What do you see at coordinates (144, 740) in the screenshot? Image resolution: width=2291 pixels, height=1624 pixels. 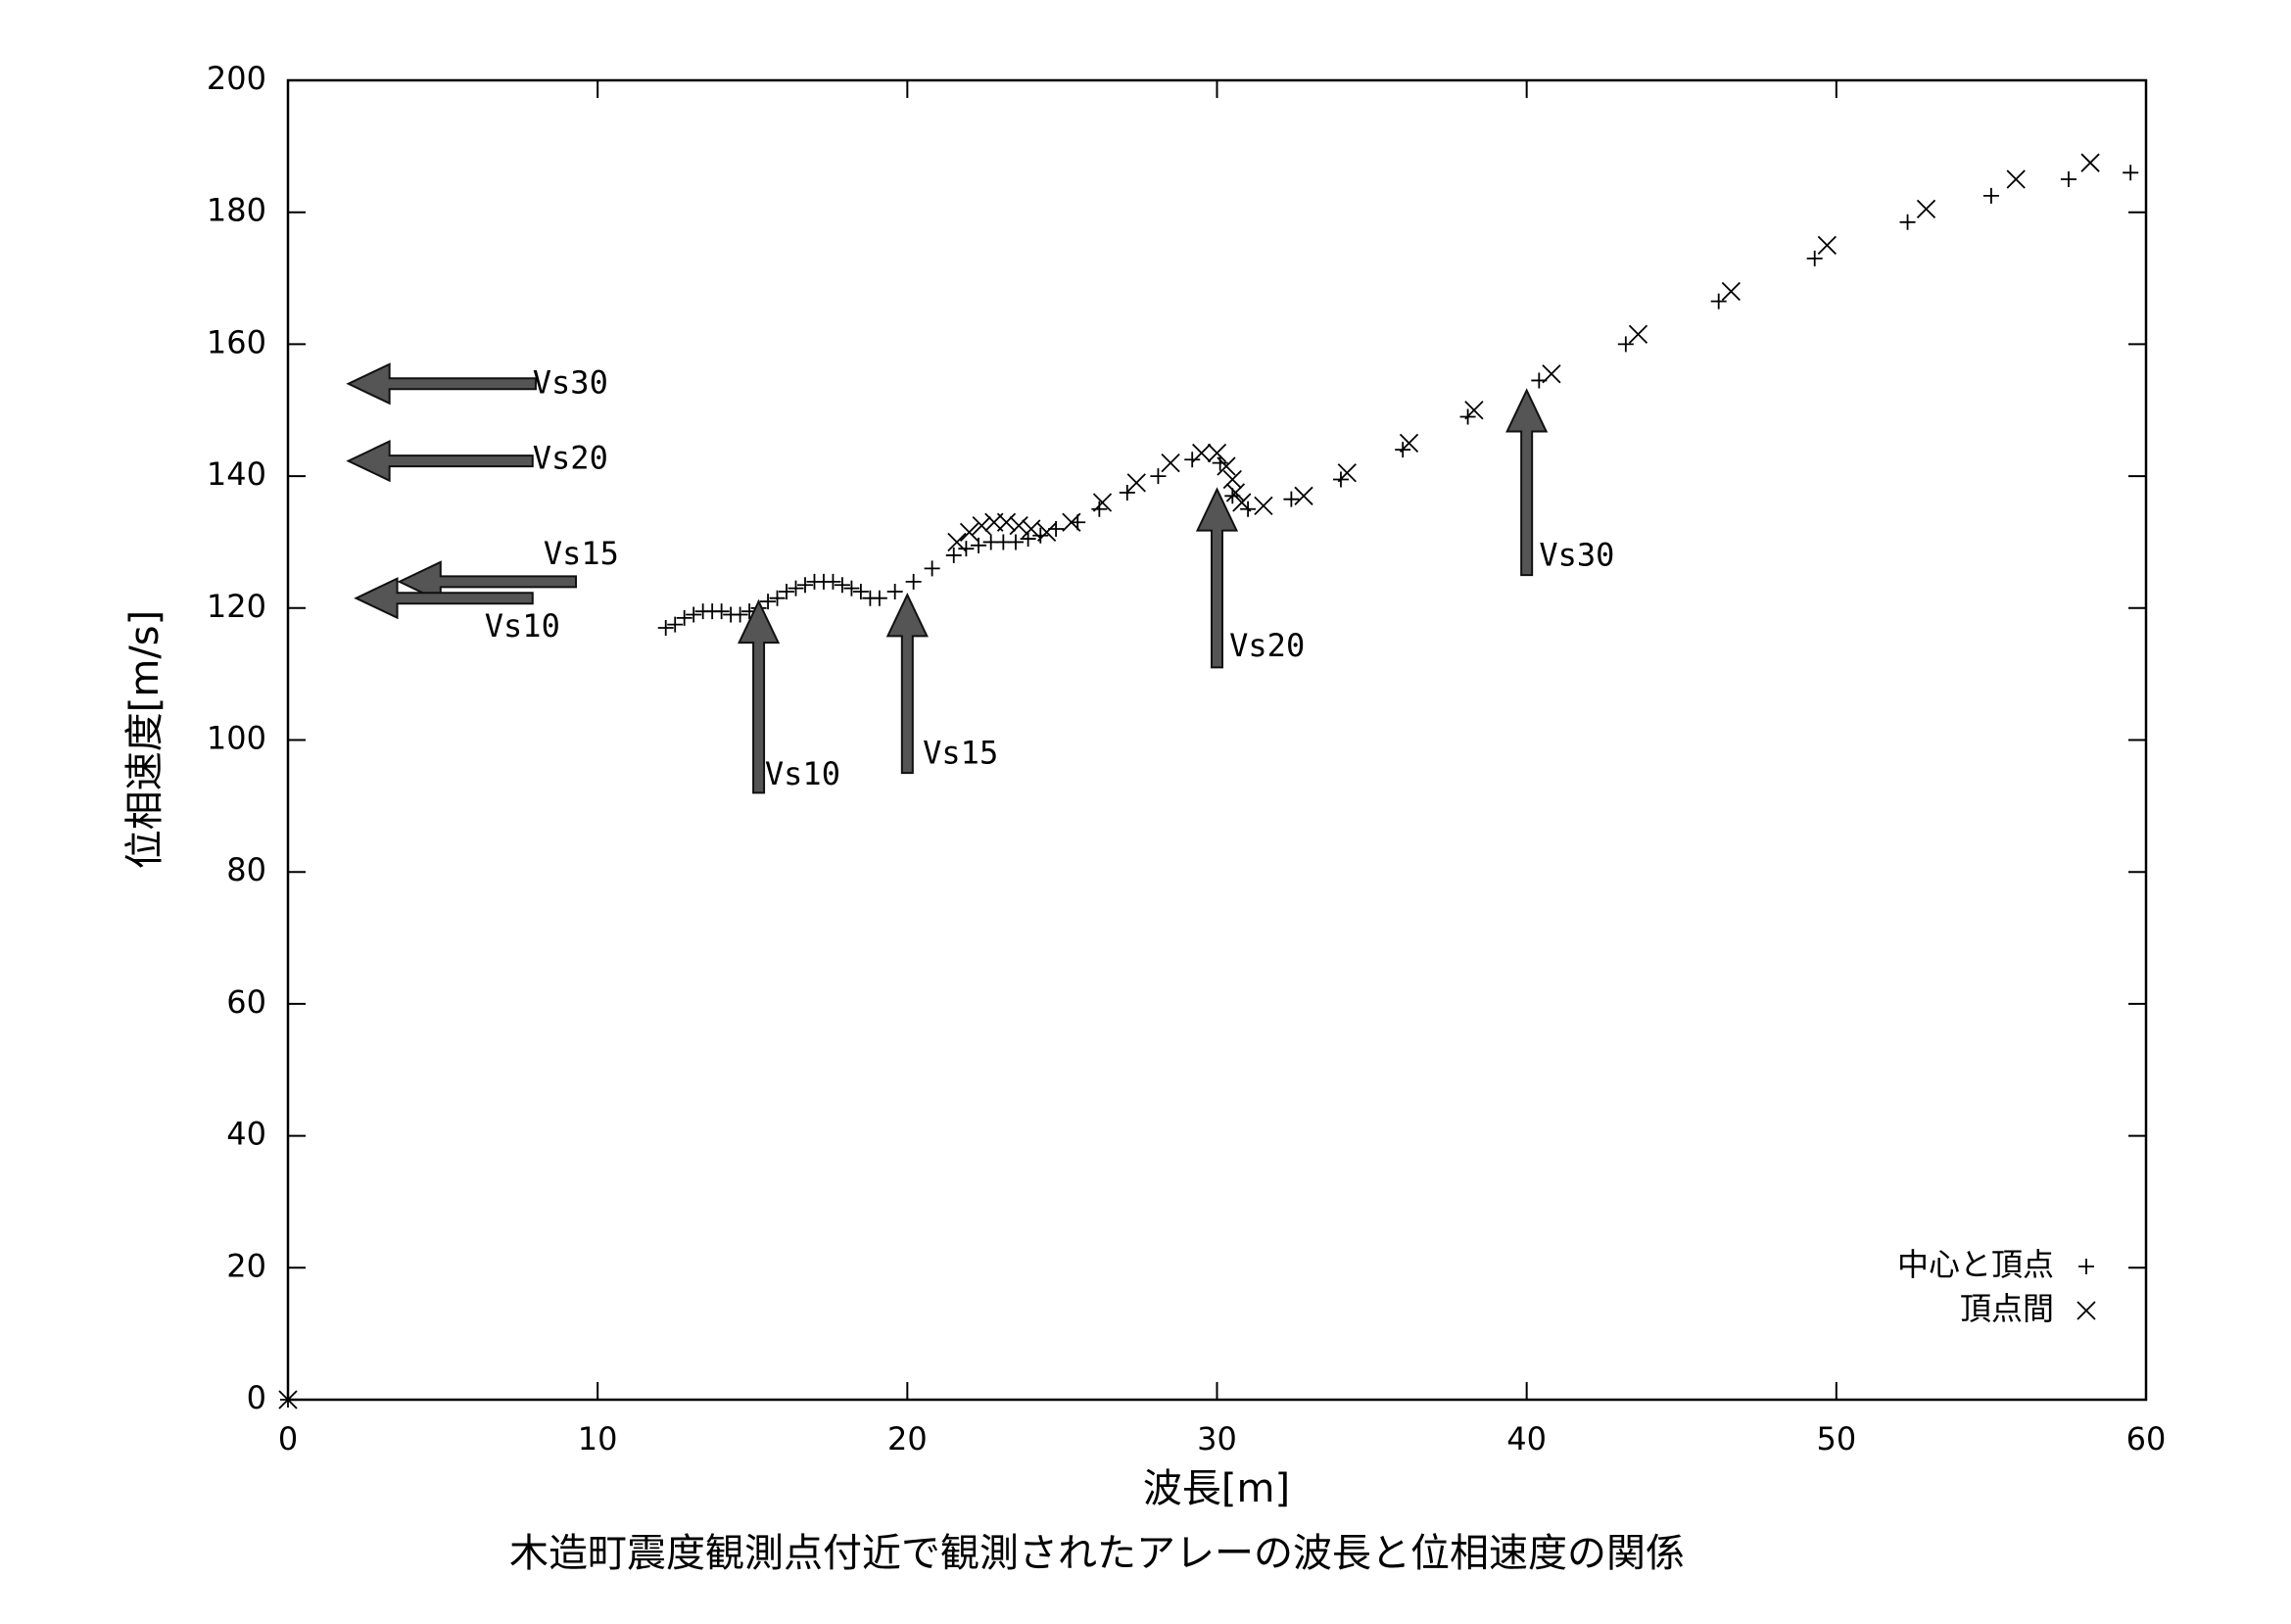 I see `y-axis-label: 位相速度[m/s]` at bounding box center [144, 740].